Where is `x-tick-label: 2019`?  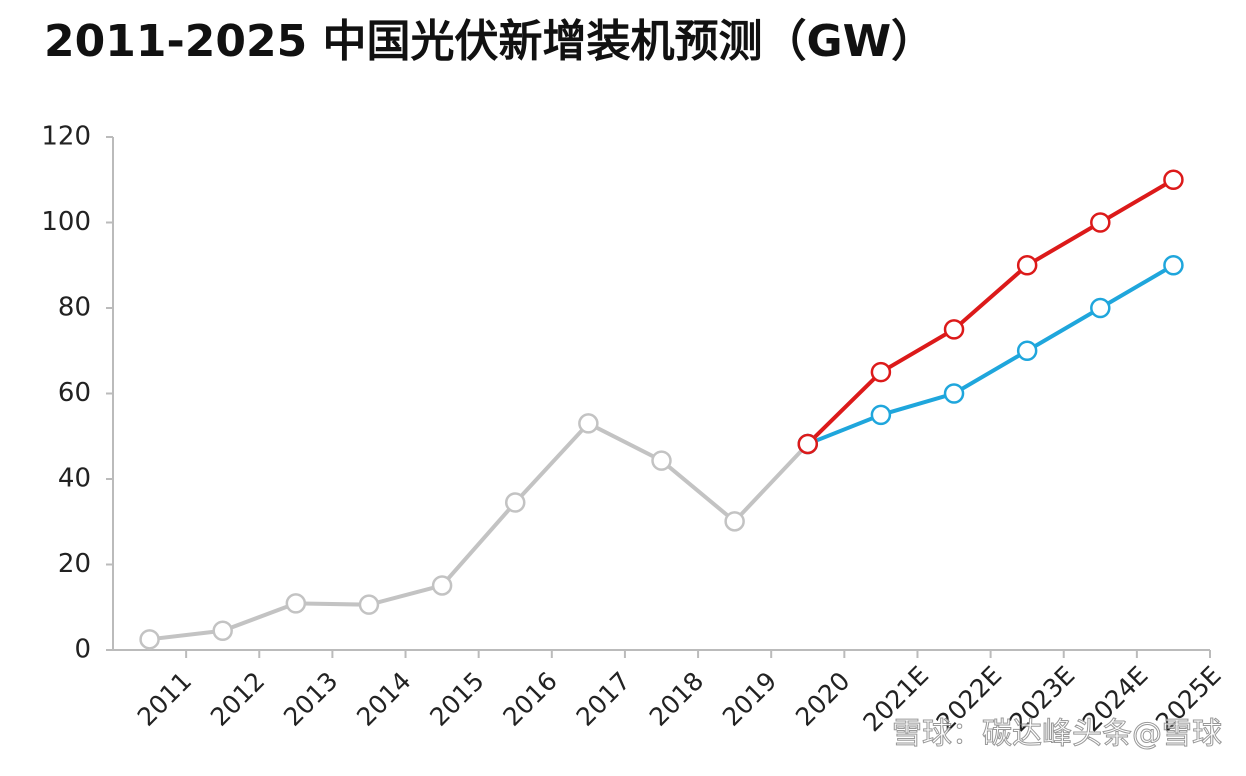
x-tick-label: 2019 is located at coordinates (749, 698).